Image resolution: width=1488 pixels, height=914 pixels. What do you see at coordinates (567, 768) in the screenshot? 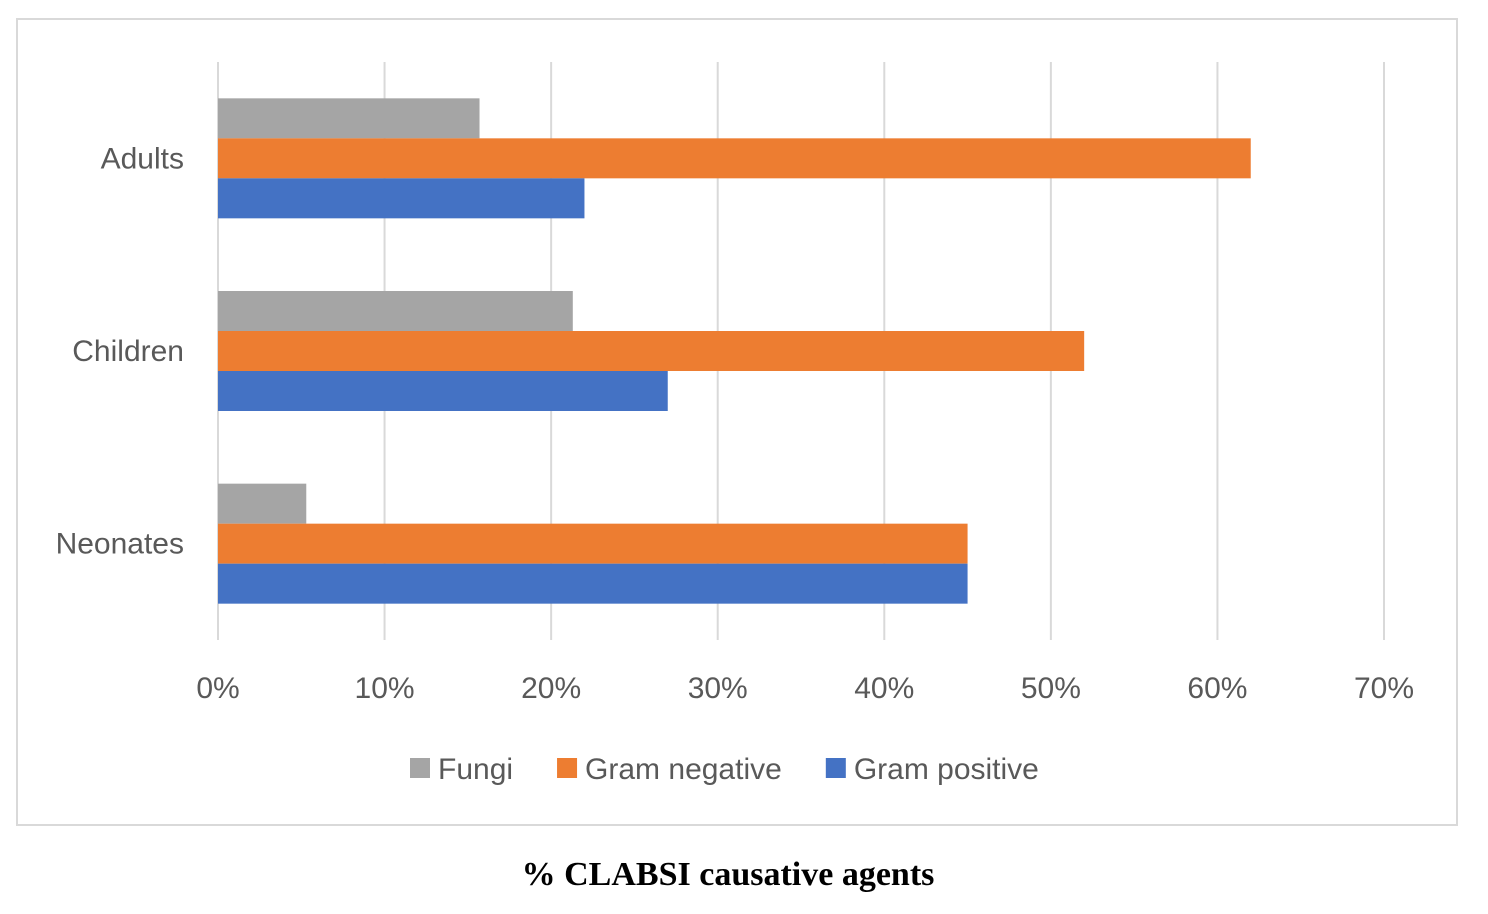
I see `legend-swatch-gram-negative` at bounding box center [567, 768].